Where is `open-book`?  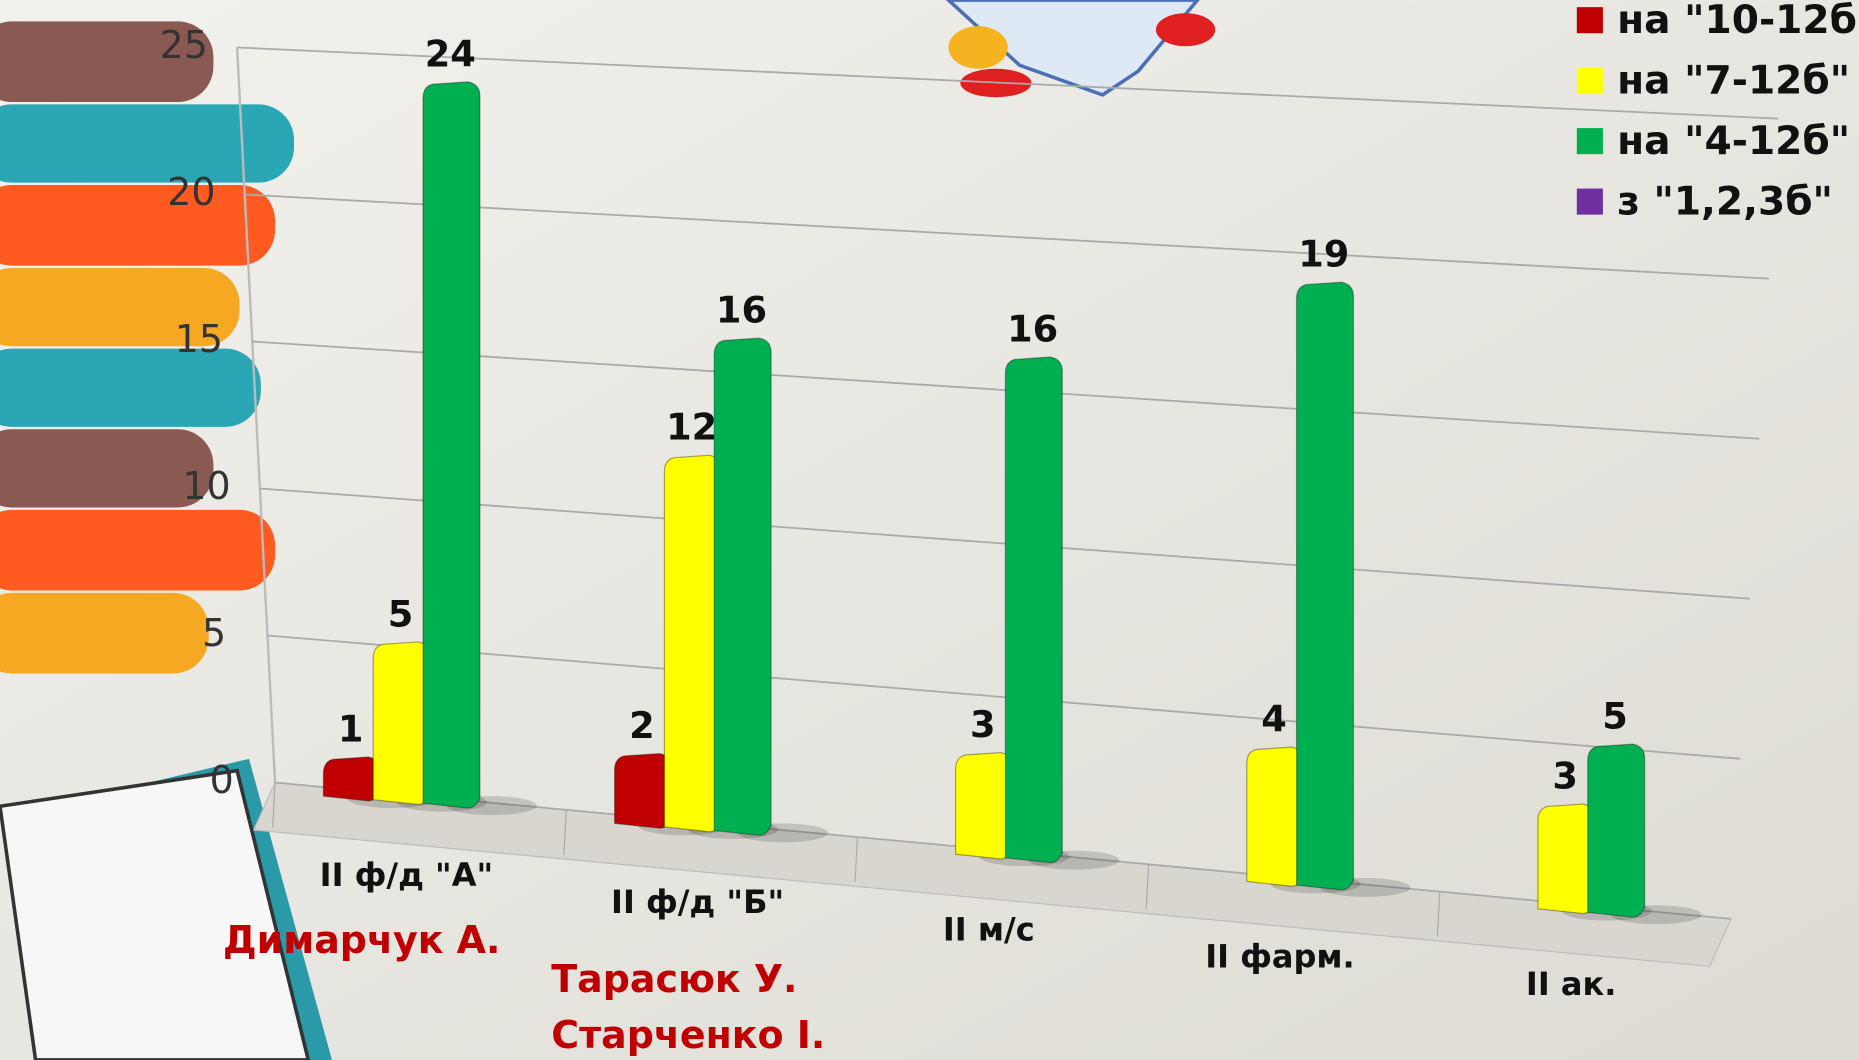 open-book is located at coordinates (166, 909).